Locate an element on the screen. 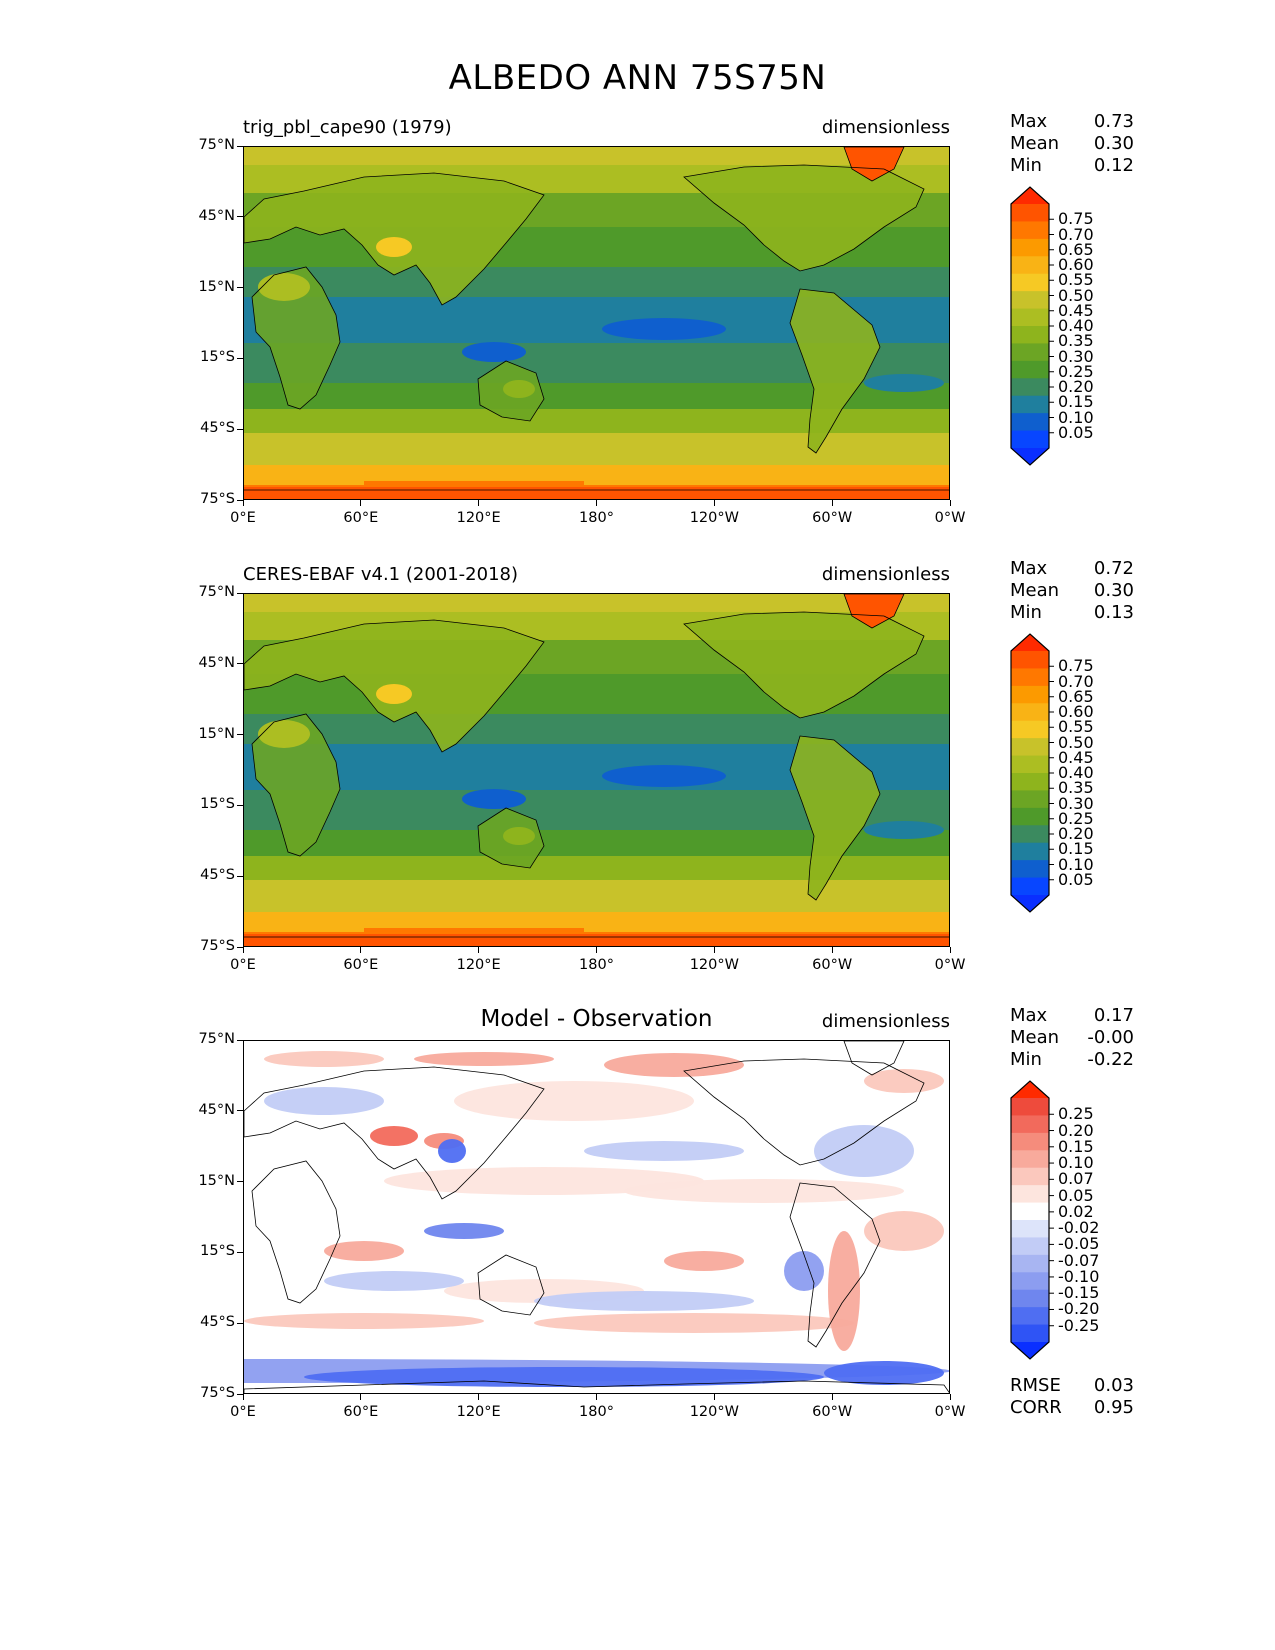  figure-title: ALBEDO ANN 75S75N is located at coordinates (637, 78).